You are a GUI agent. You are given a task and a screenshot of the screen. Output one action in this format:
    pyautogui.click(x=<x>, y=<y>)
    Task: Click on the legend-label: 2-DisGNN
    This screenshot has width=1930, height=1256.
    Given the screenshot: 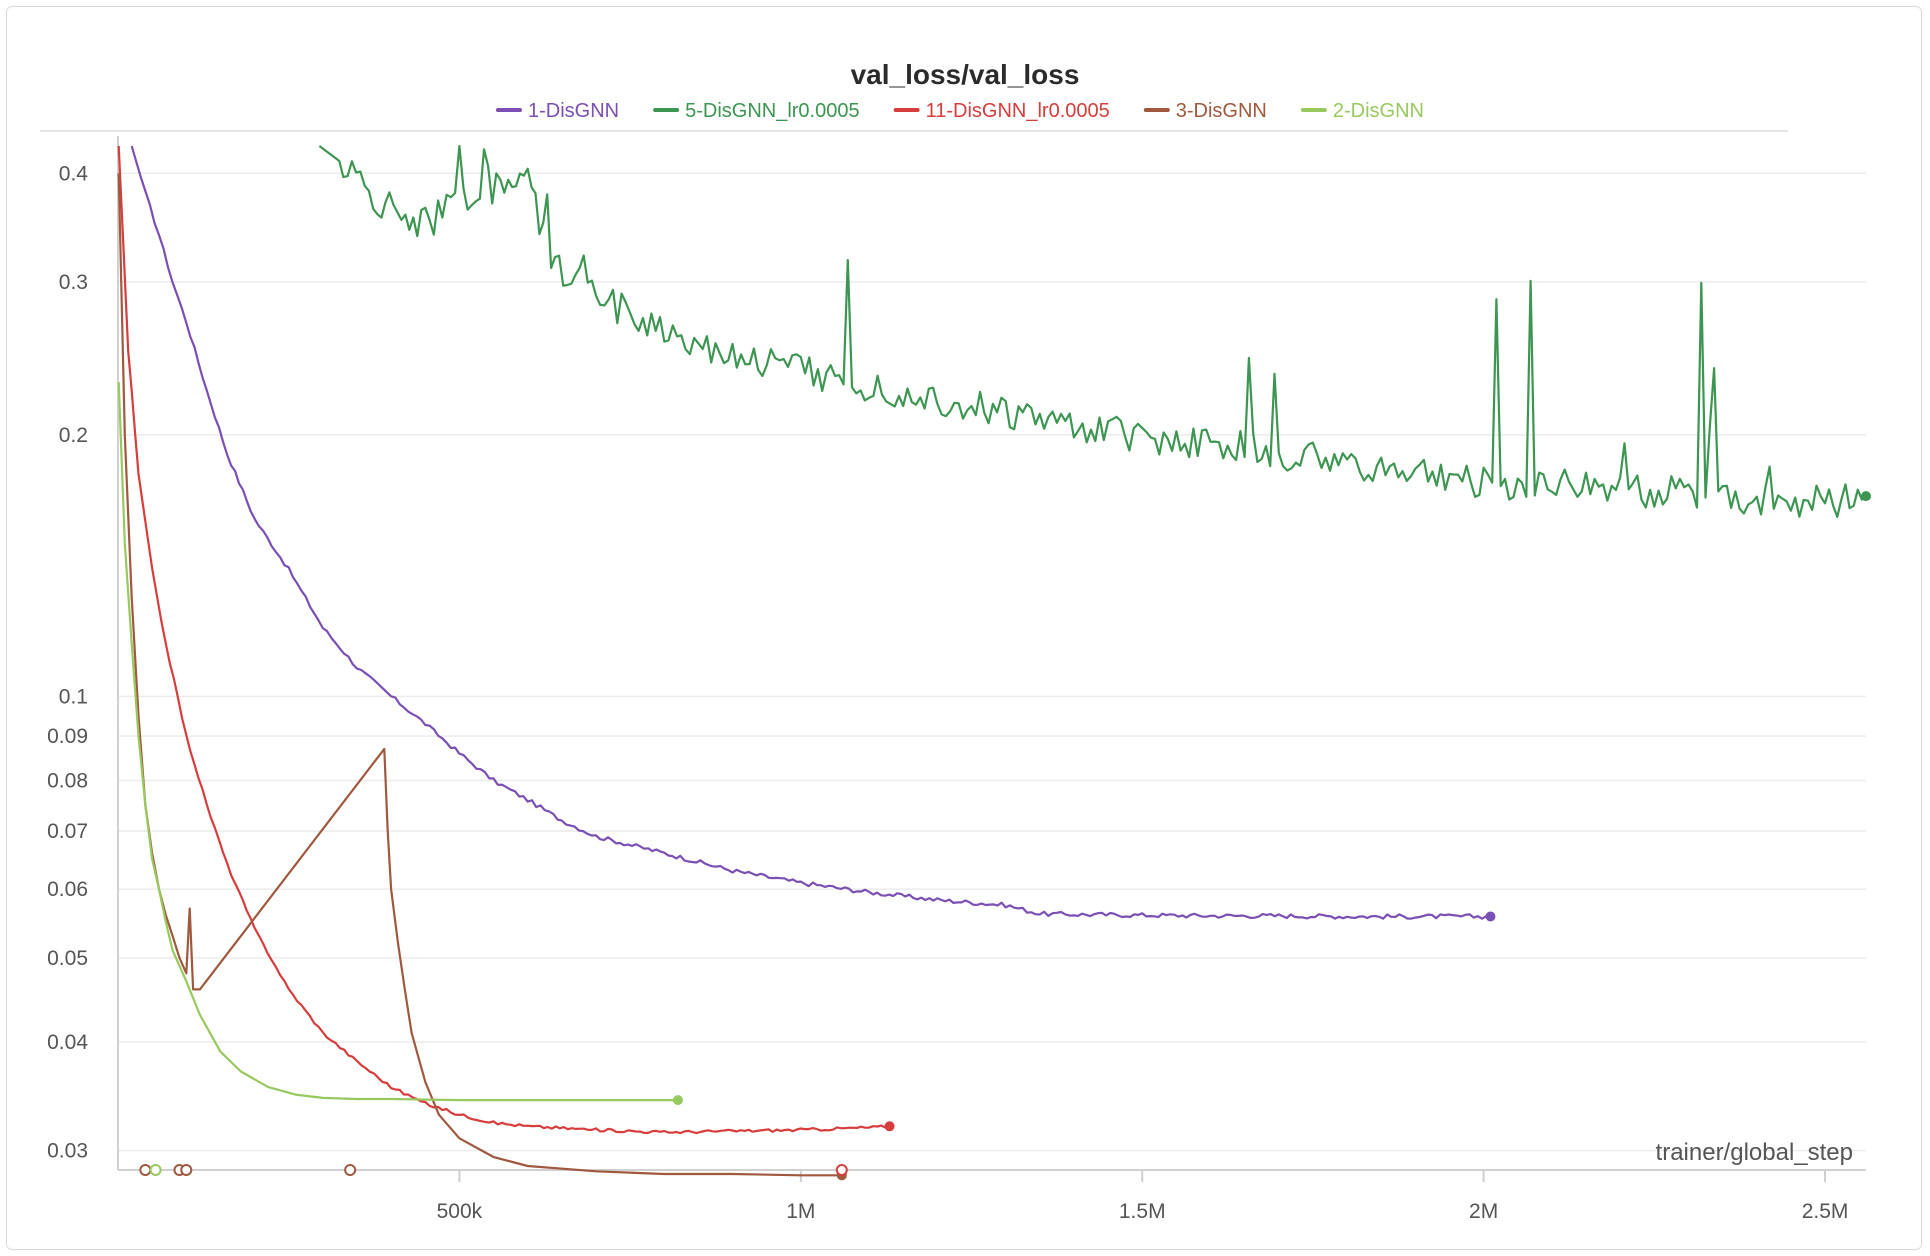 What is the action you would take?
    pyautogui.click(x=1378, y=111)
    